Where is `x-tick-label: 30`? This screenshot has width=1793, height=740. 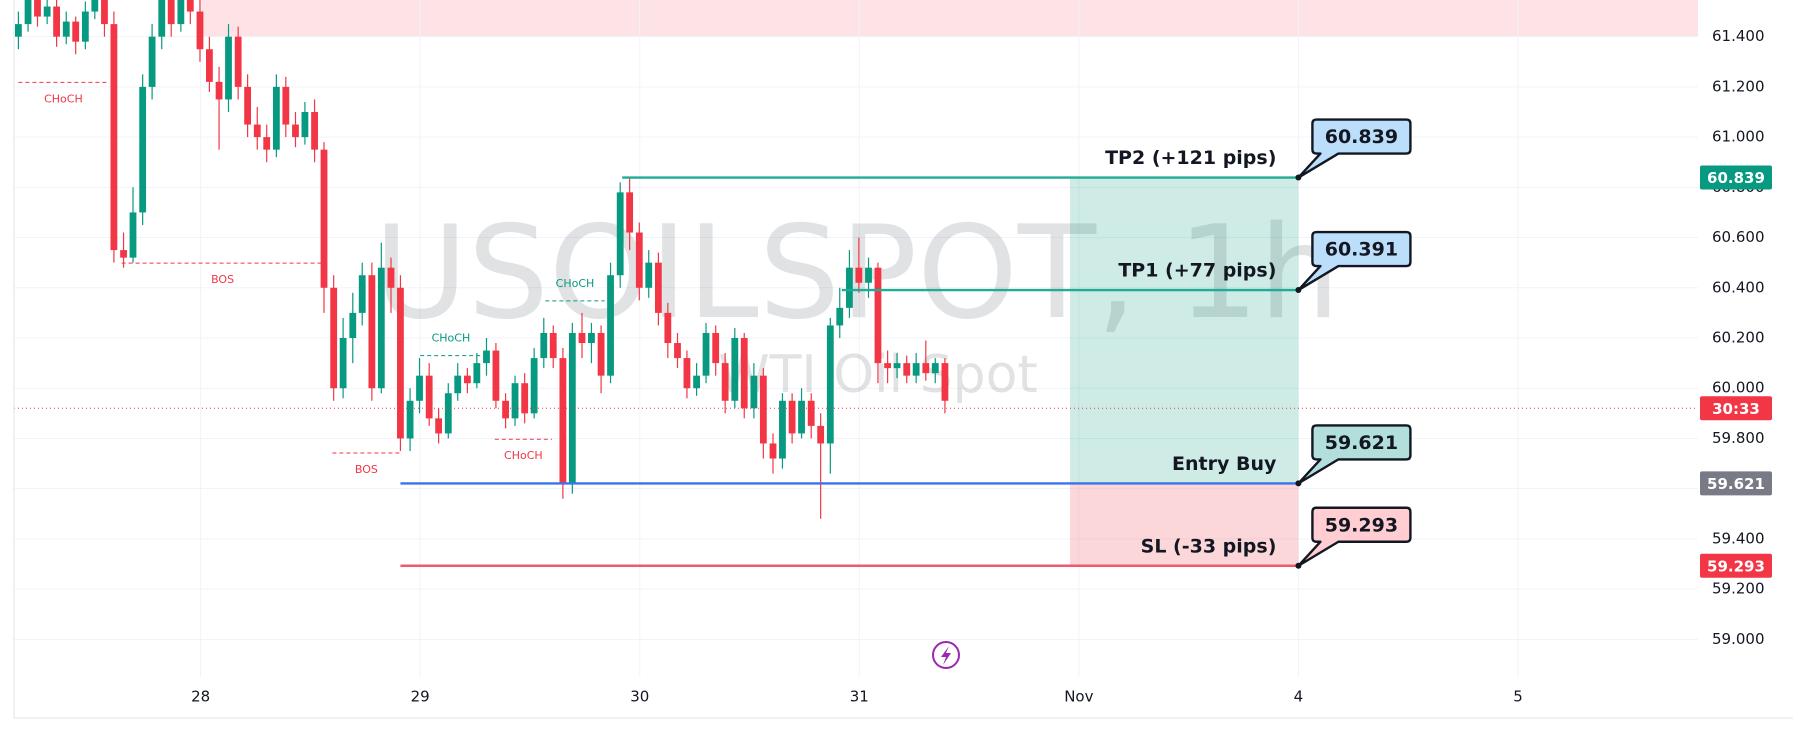 x-tick-label: 30 is located at coordinates (639, 697).